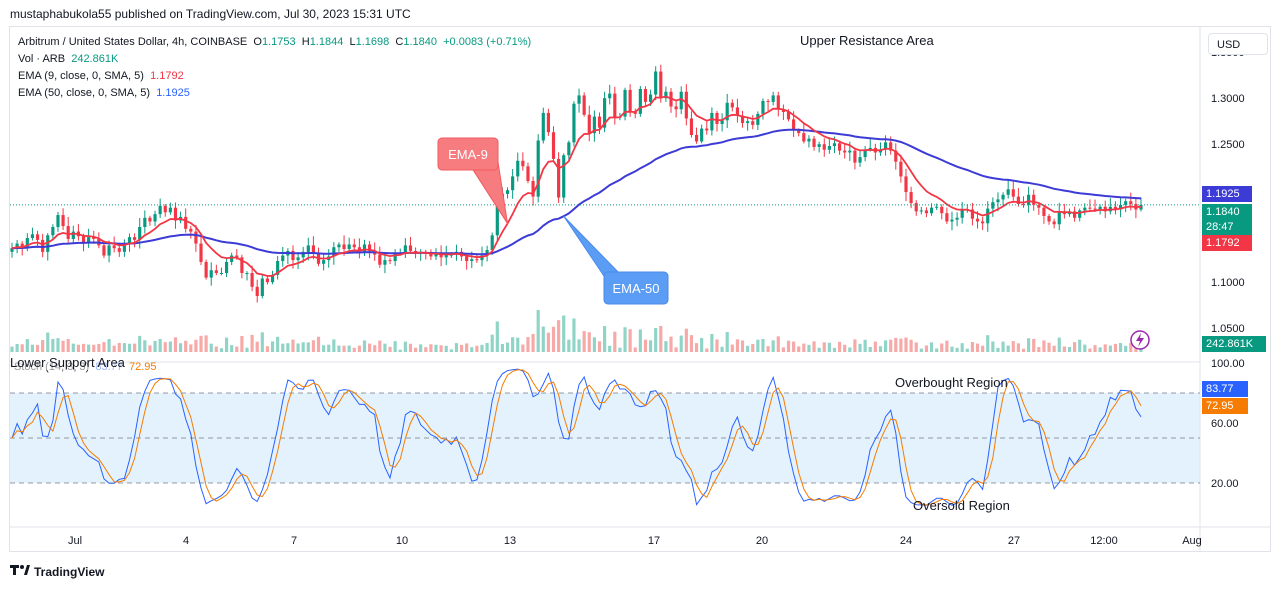  I want to click on time-tick-label: 20, so click(762, 541).